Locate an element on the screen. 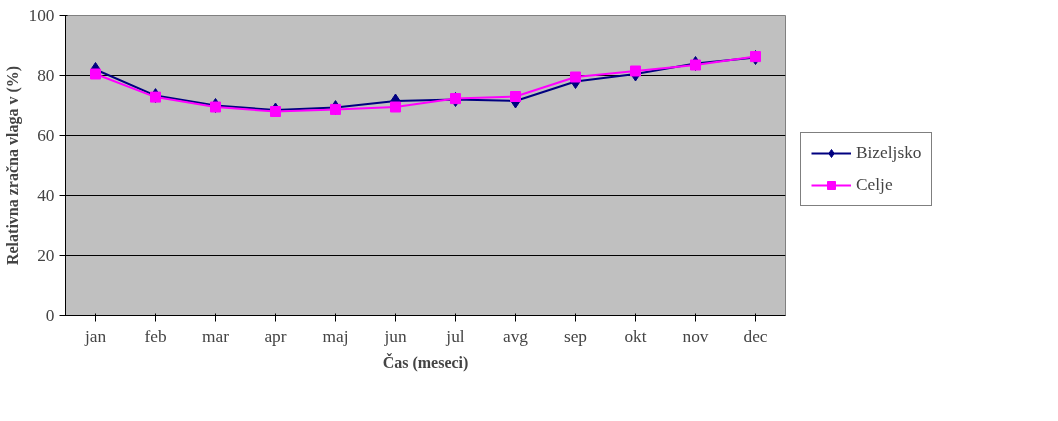 This screenshot has height=421, width=1058. x-tick-label: feb is located at coordinates (155, 336).